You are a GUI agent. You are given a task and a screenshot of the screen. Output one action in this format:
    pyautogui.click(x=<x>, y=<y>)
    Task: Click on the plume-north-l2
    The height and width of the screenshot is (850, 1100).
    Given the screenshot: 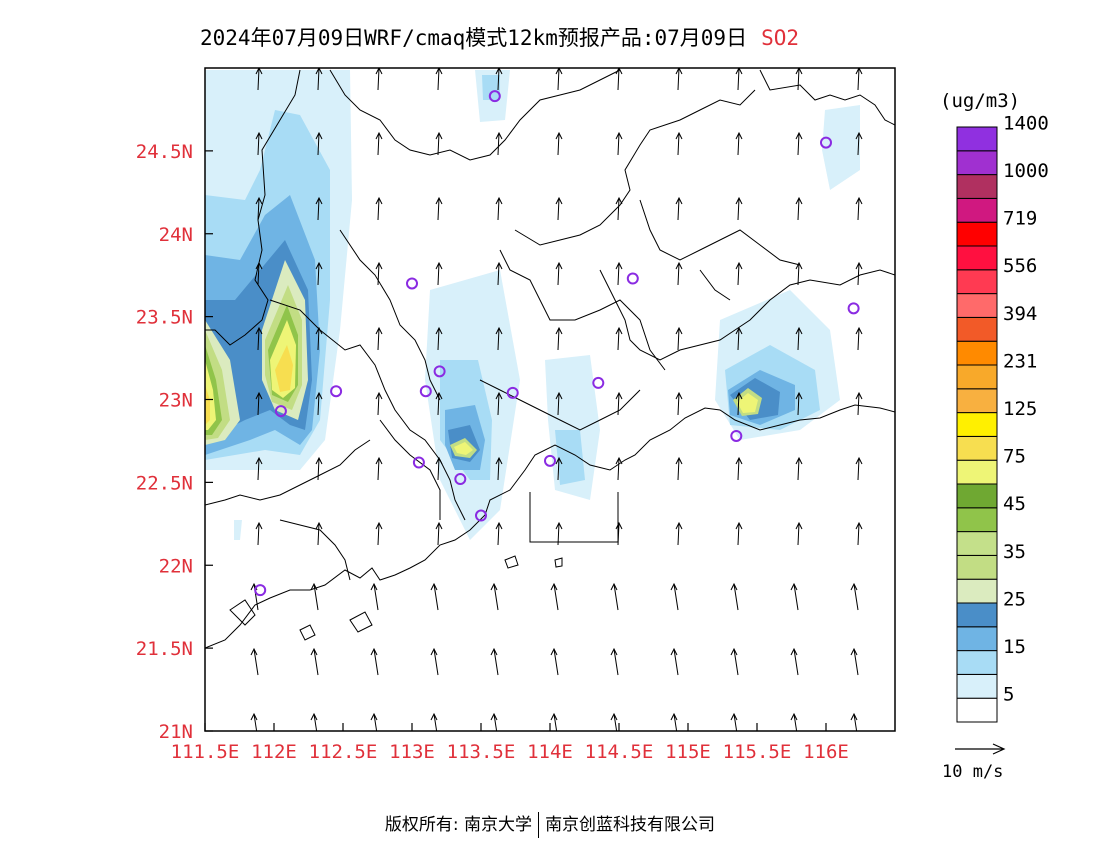 What is the action you would take?
    pyautogui.click(x=491, y=87)
    